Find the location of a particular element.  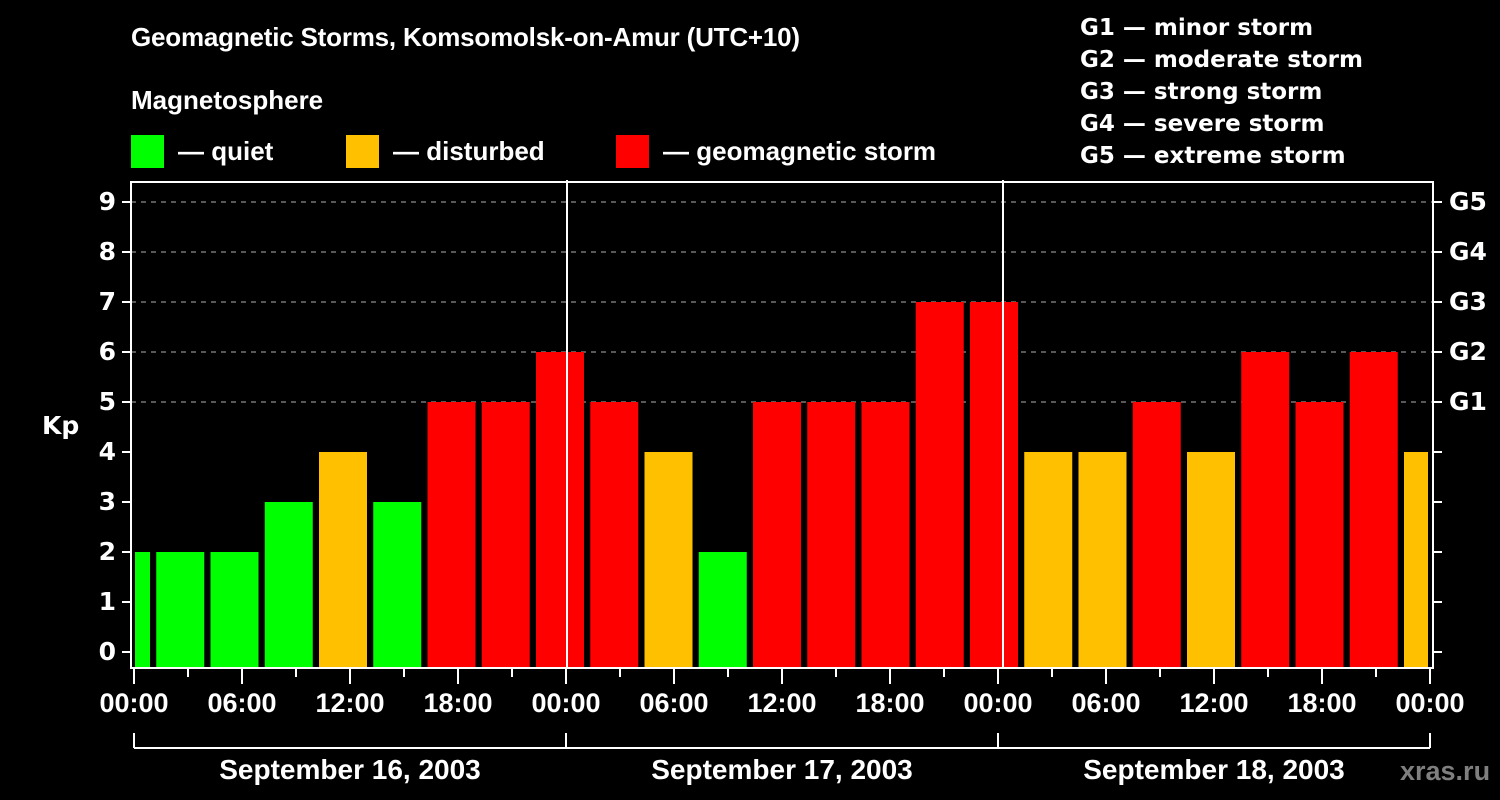

g-scale-item-g1: G1 — minor storm is located at coordinates (1197, 28).